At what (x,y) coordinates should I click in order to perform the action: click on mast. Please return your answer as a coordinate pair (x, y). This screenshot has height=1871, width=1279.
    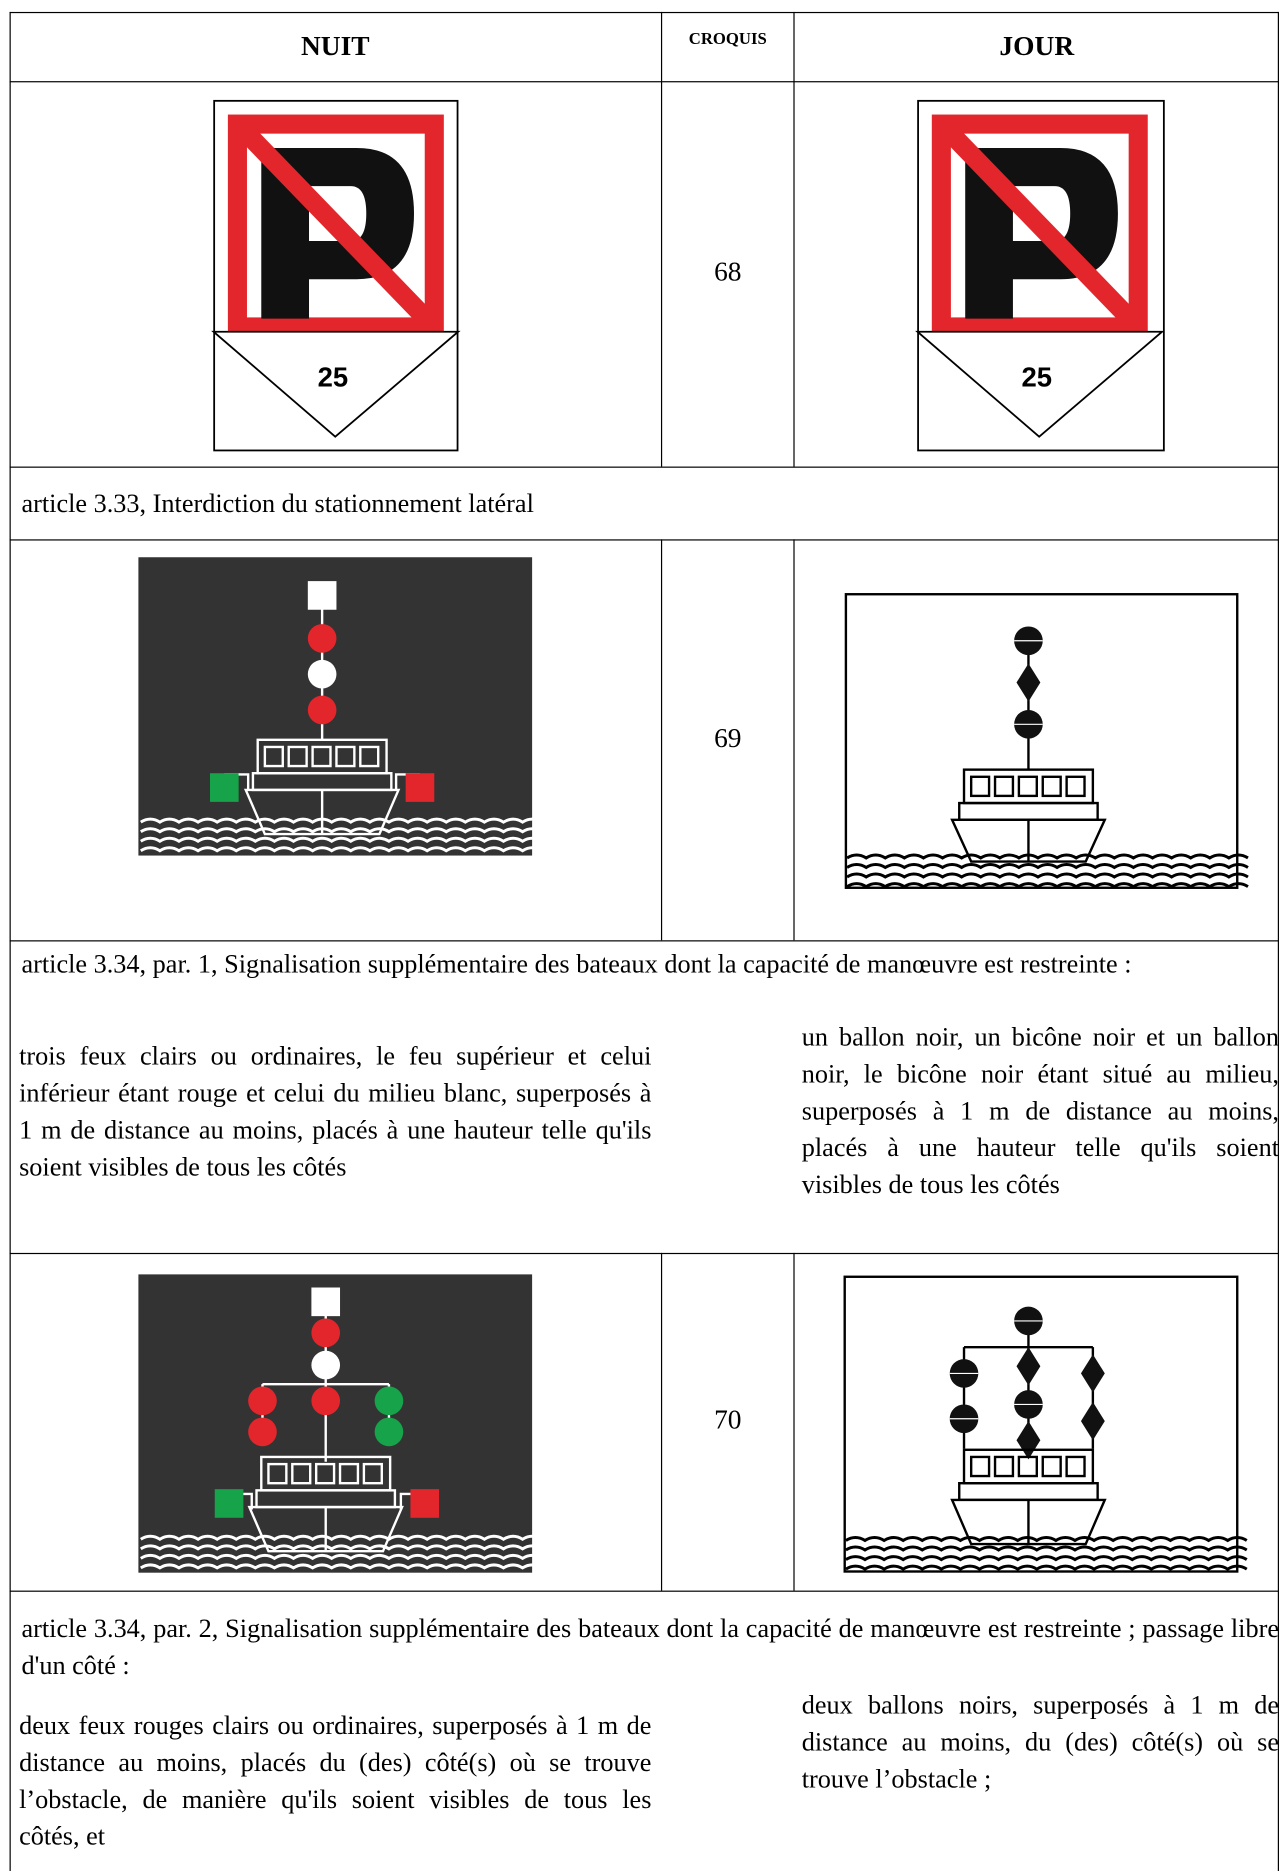
    Looking at the image, I should click on (326, 1386).